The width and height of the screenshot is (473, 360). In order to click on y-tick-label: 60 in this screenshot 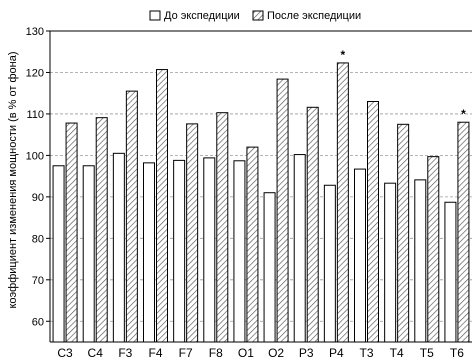, I will do `click(38, 322)`.